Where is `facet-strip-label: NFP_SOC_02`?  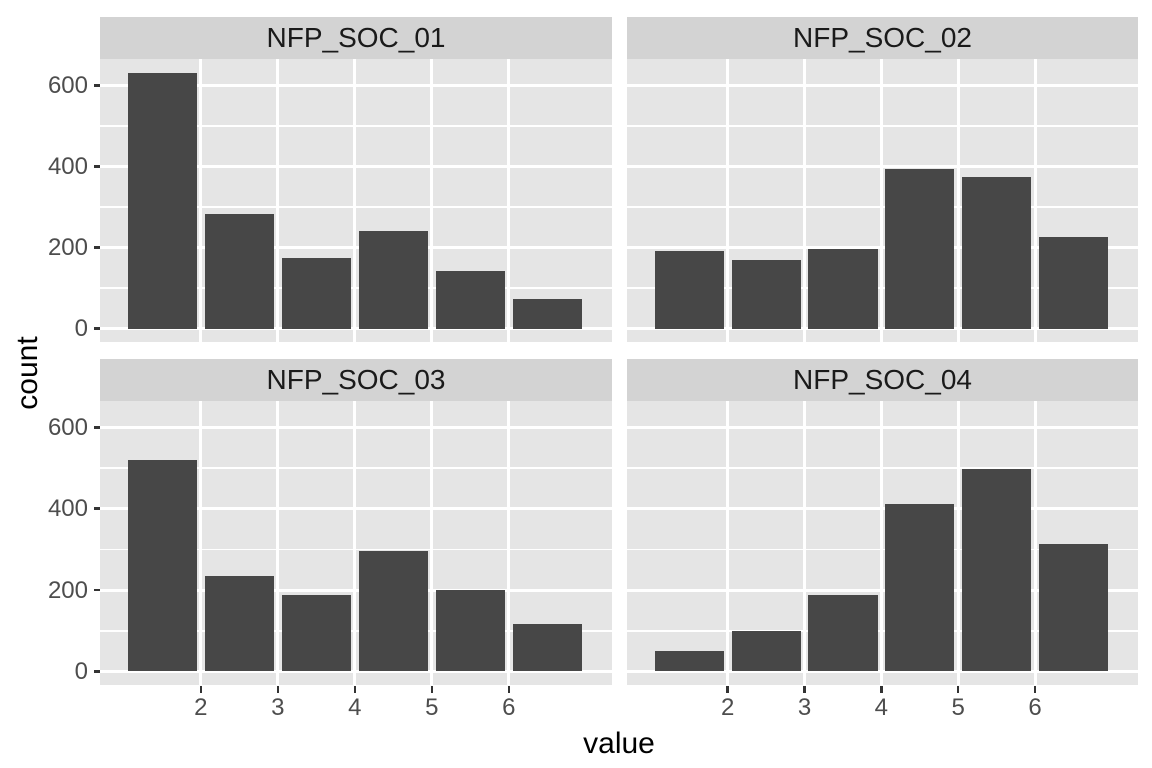 facet-strip-label: NFP_SOC_02 is located at coordinates (882, 37).